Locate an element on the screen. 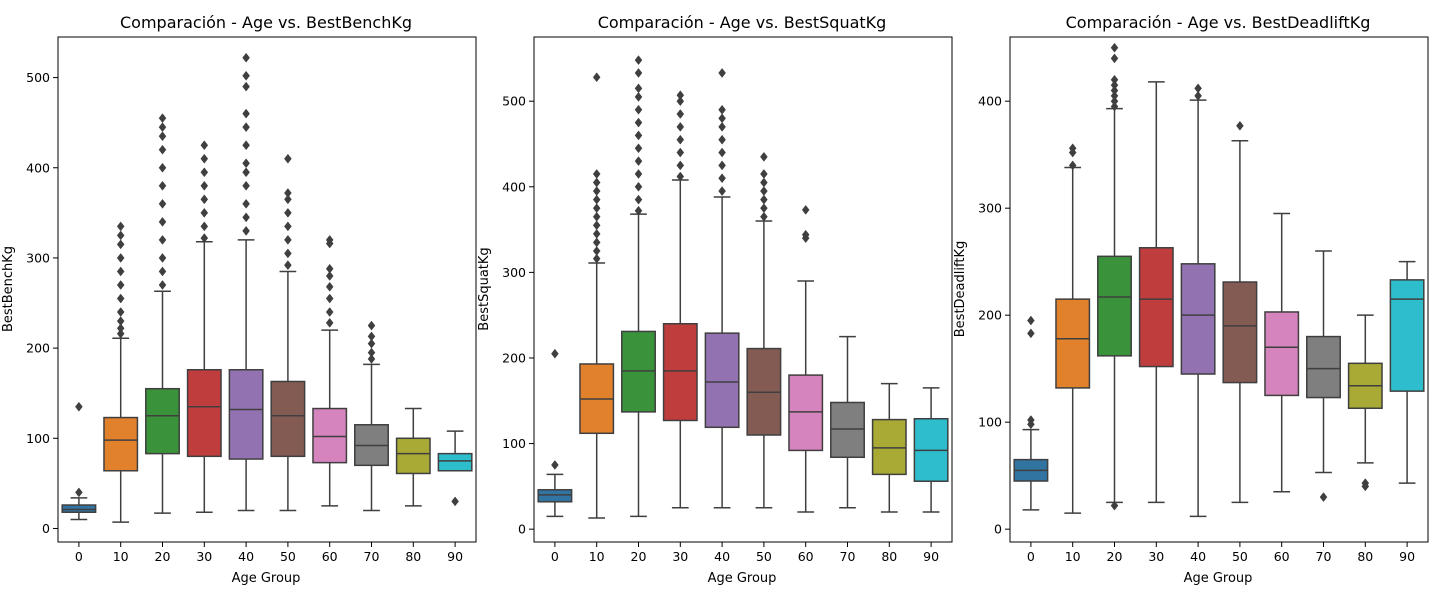 The height and width of the screenshot is (600, 1440). y-tick-label: 400 is located at coordinates (990, 101).